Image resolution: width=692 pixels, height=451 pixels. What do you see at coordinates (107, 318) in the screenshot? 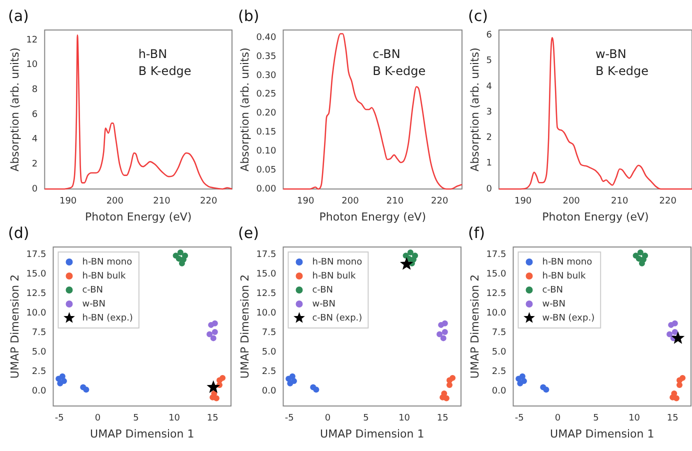
I see `legend-label: h-BN (exp.)` at bounding box center [107, 318].